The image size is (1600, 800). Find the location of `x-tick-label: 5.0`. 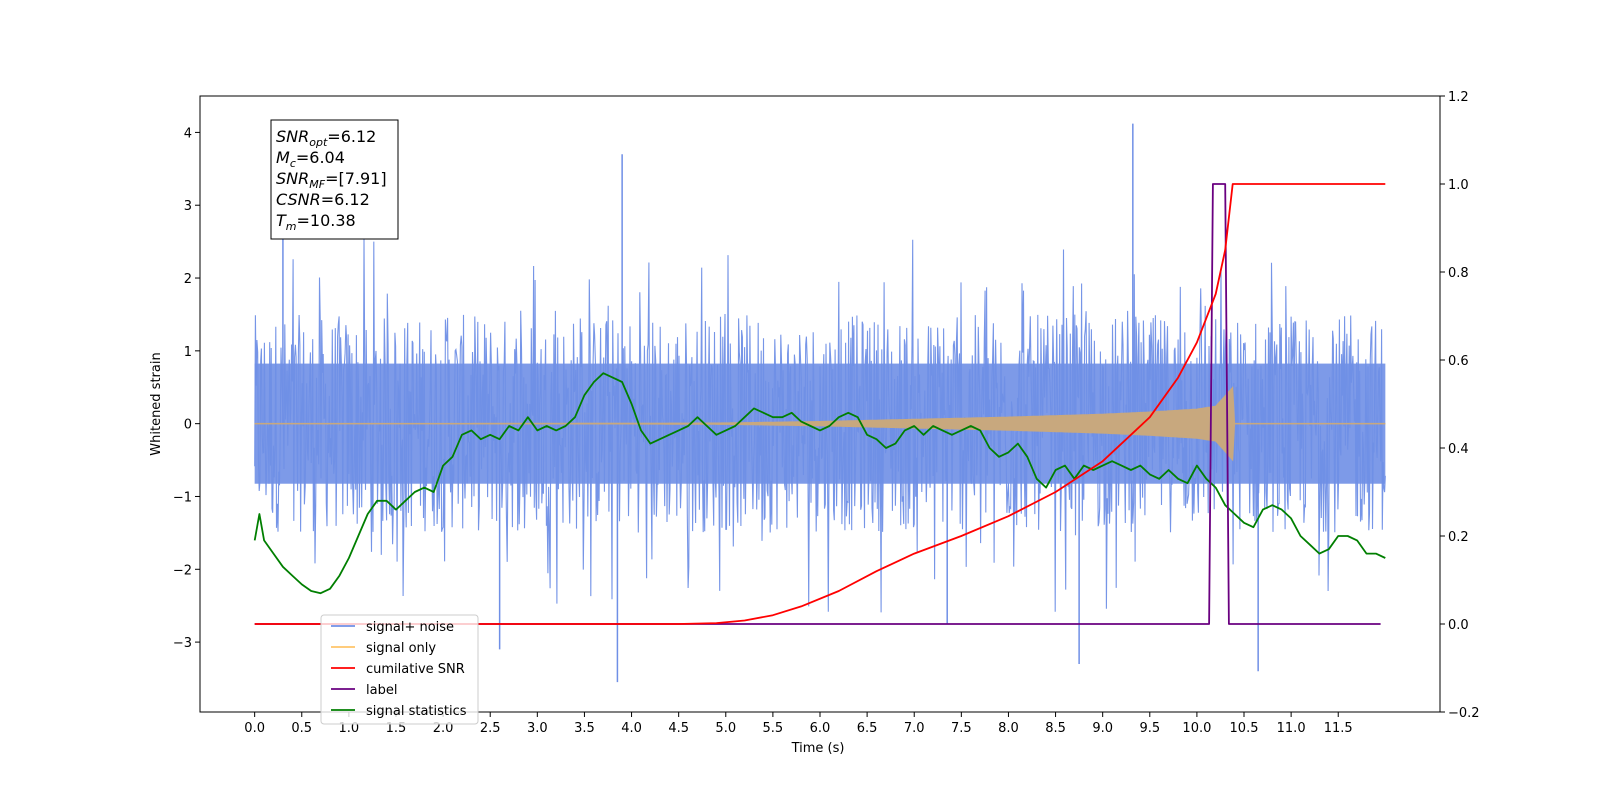

x-tick-label: 5.0 is located at coordinates (725, 728).